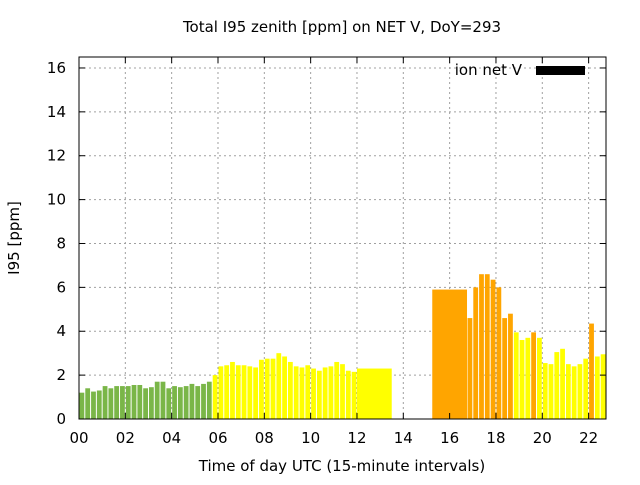 The height and width of the screenshot is (485, 640). What do you see at coordinates (61, 375) in the screenshot?
I see `y-tick-label: 2` at bounding box center [61, 375].